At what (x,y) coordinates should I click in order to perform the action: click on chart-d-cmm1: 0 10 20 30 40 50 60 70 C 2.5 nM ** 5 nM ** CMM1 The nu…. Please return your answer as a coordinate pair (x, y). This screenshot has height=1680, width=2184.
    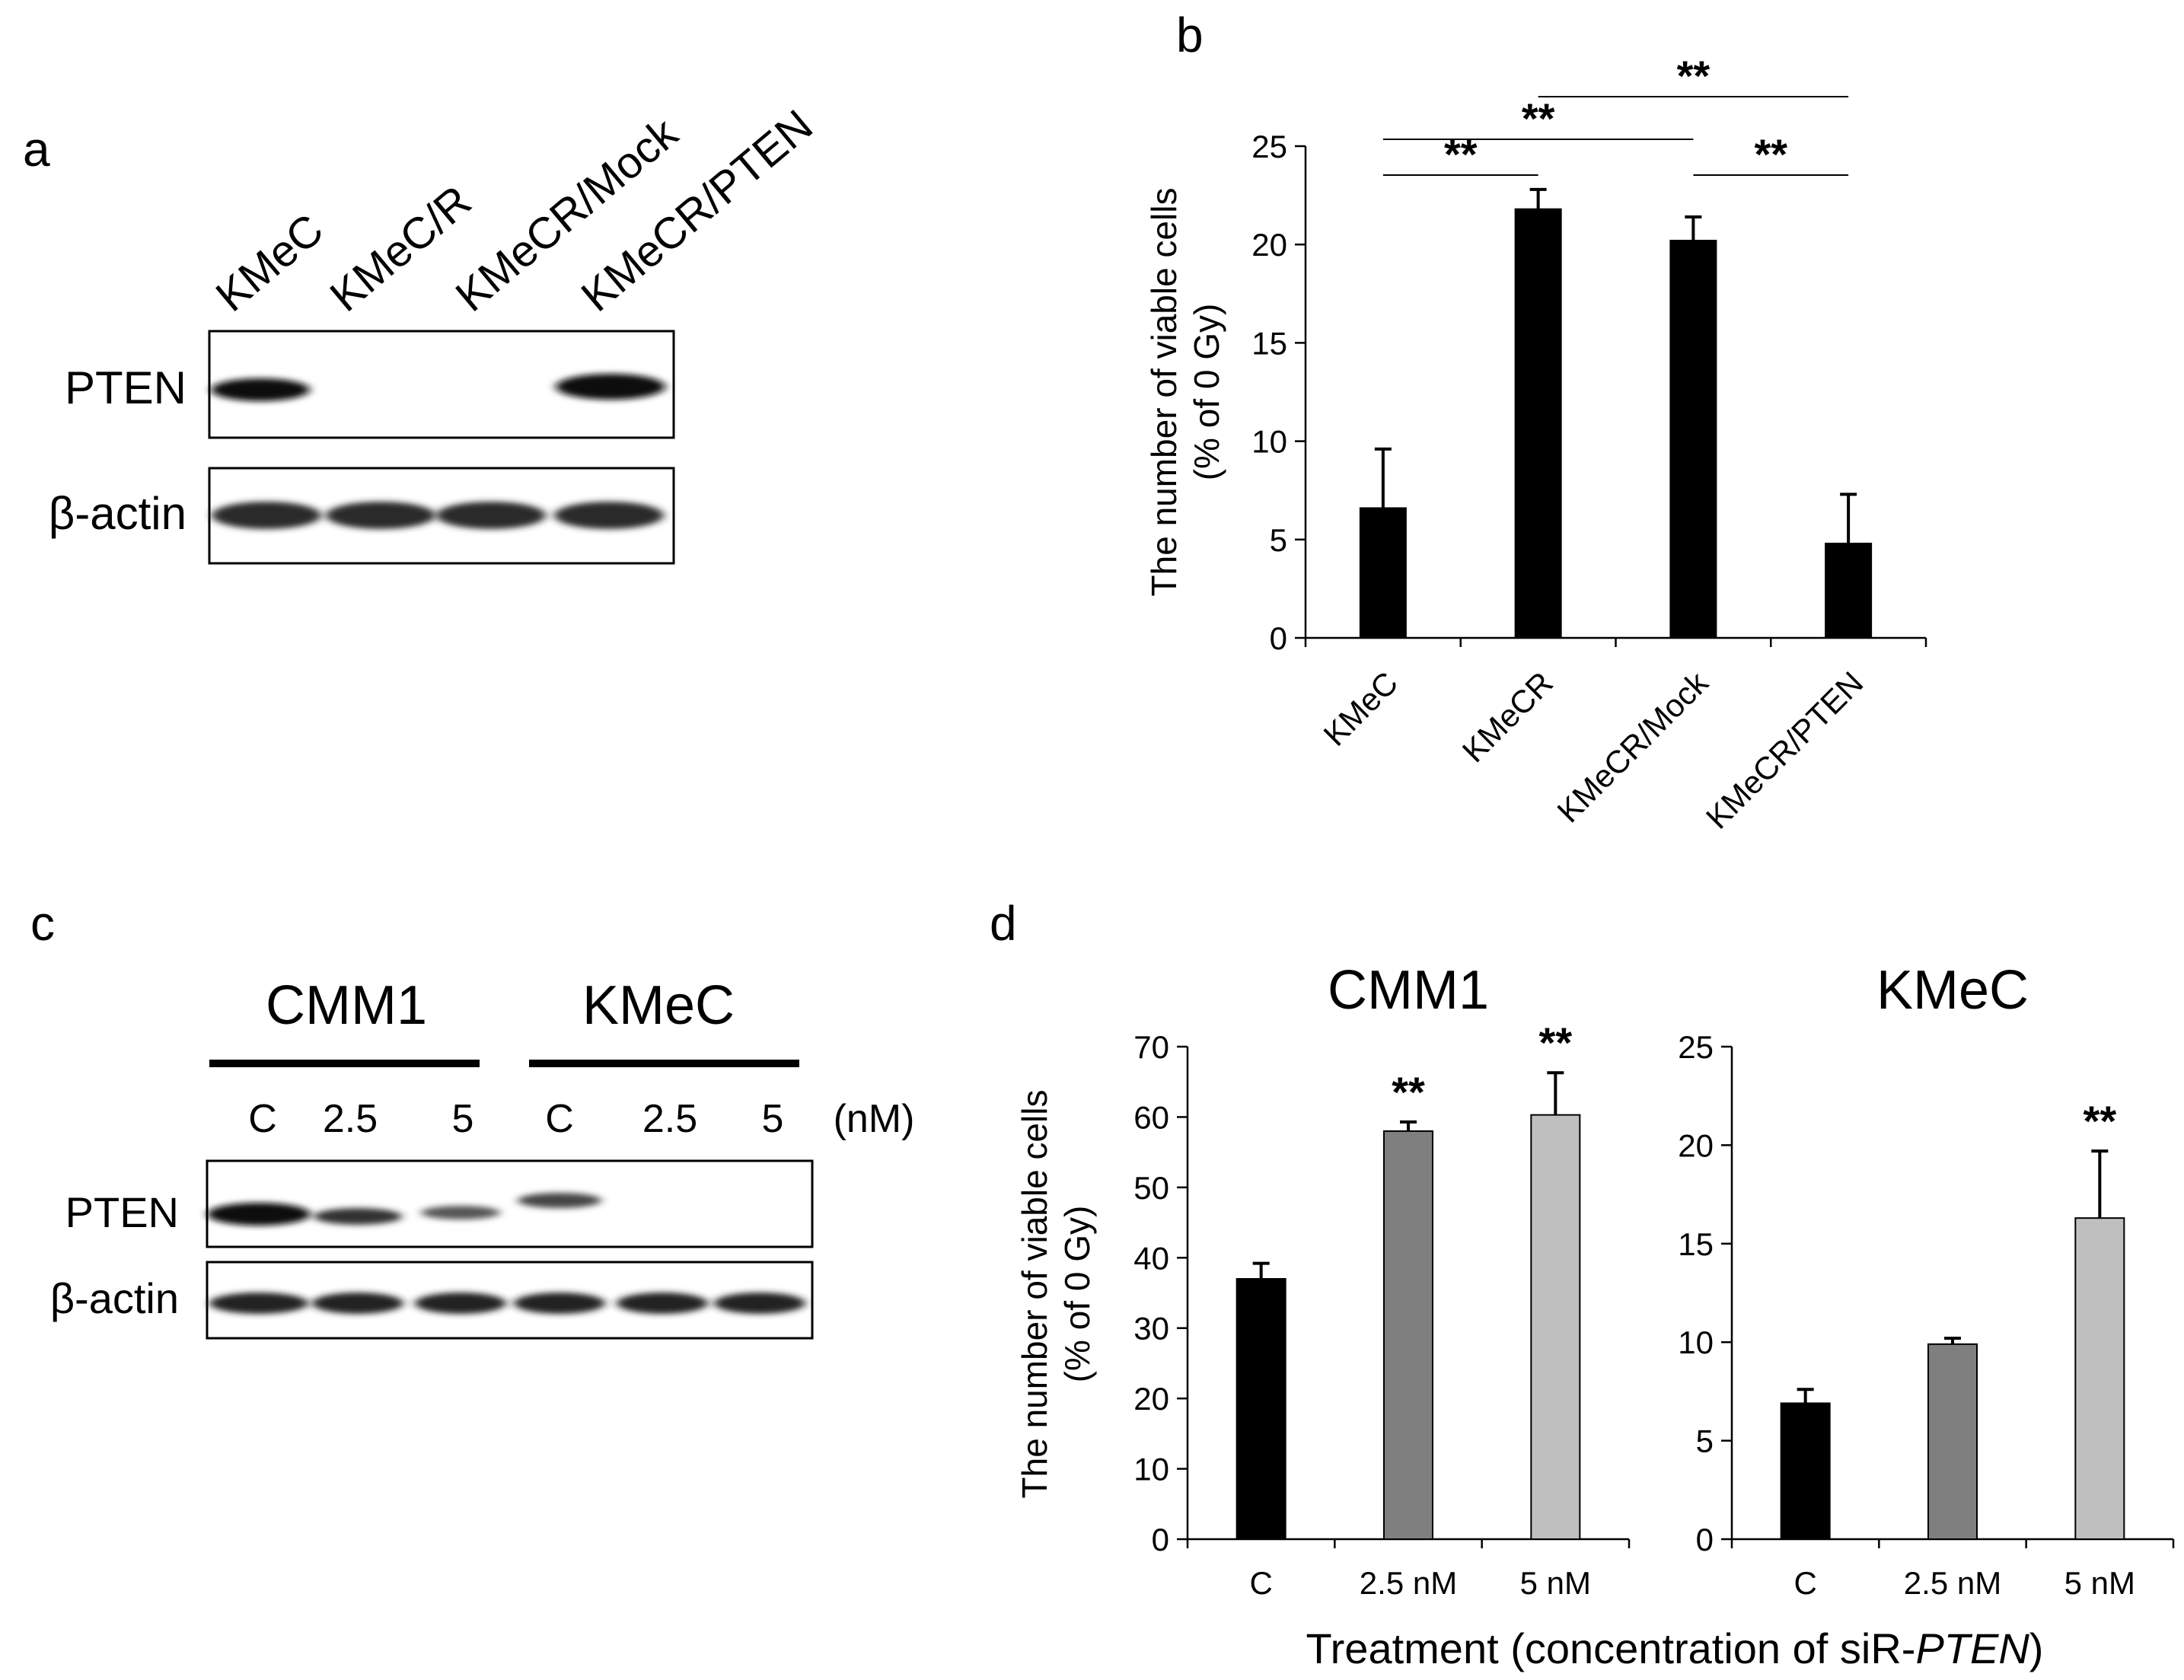
    Looking at the image, I should click on (1323, 1281).